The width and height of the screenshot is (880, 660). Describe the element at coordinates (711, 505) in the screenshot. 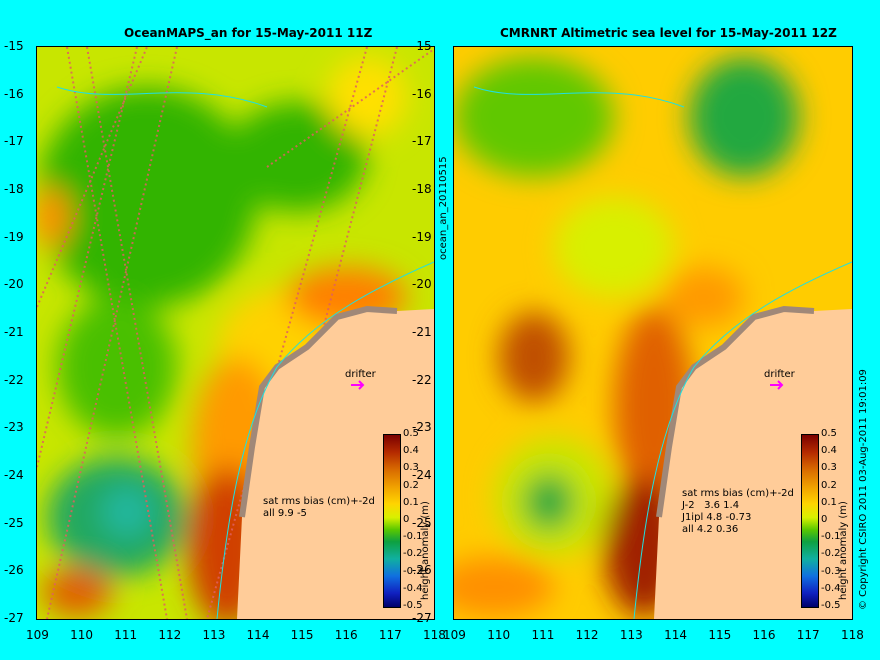

I see `bias-line: J-2 3.6 1.4` at that location.